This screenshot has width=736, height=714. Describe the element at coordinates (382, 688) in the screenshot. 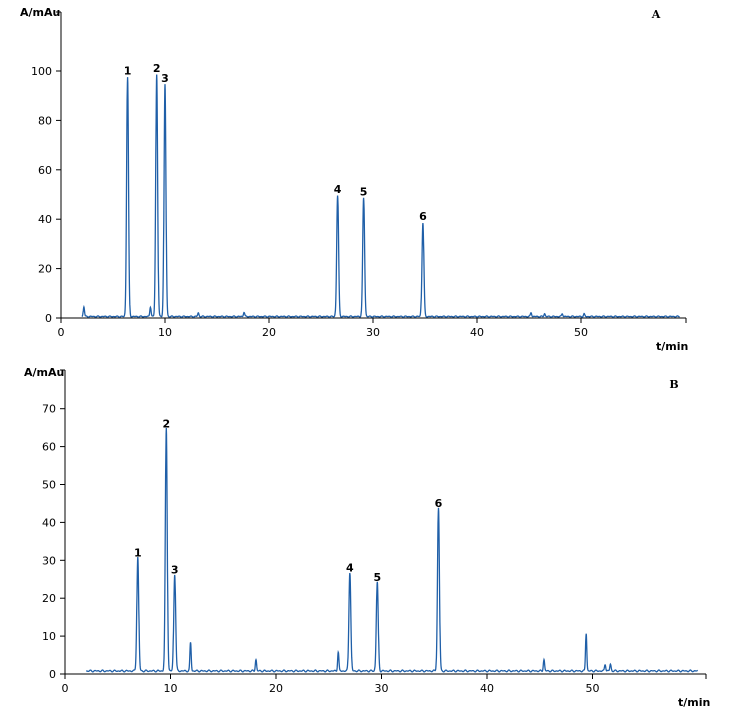

I see `x-tick-label-b: 30` at that location.